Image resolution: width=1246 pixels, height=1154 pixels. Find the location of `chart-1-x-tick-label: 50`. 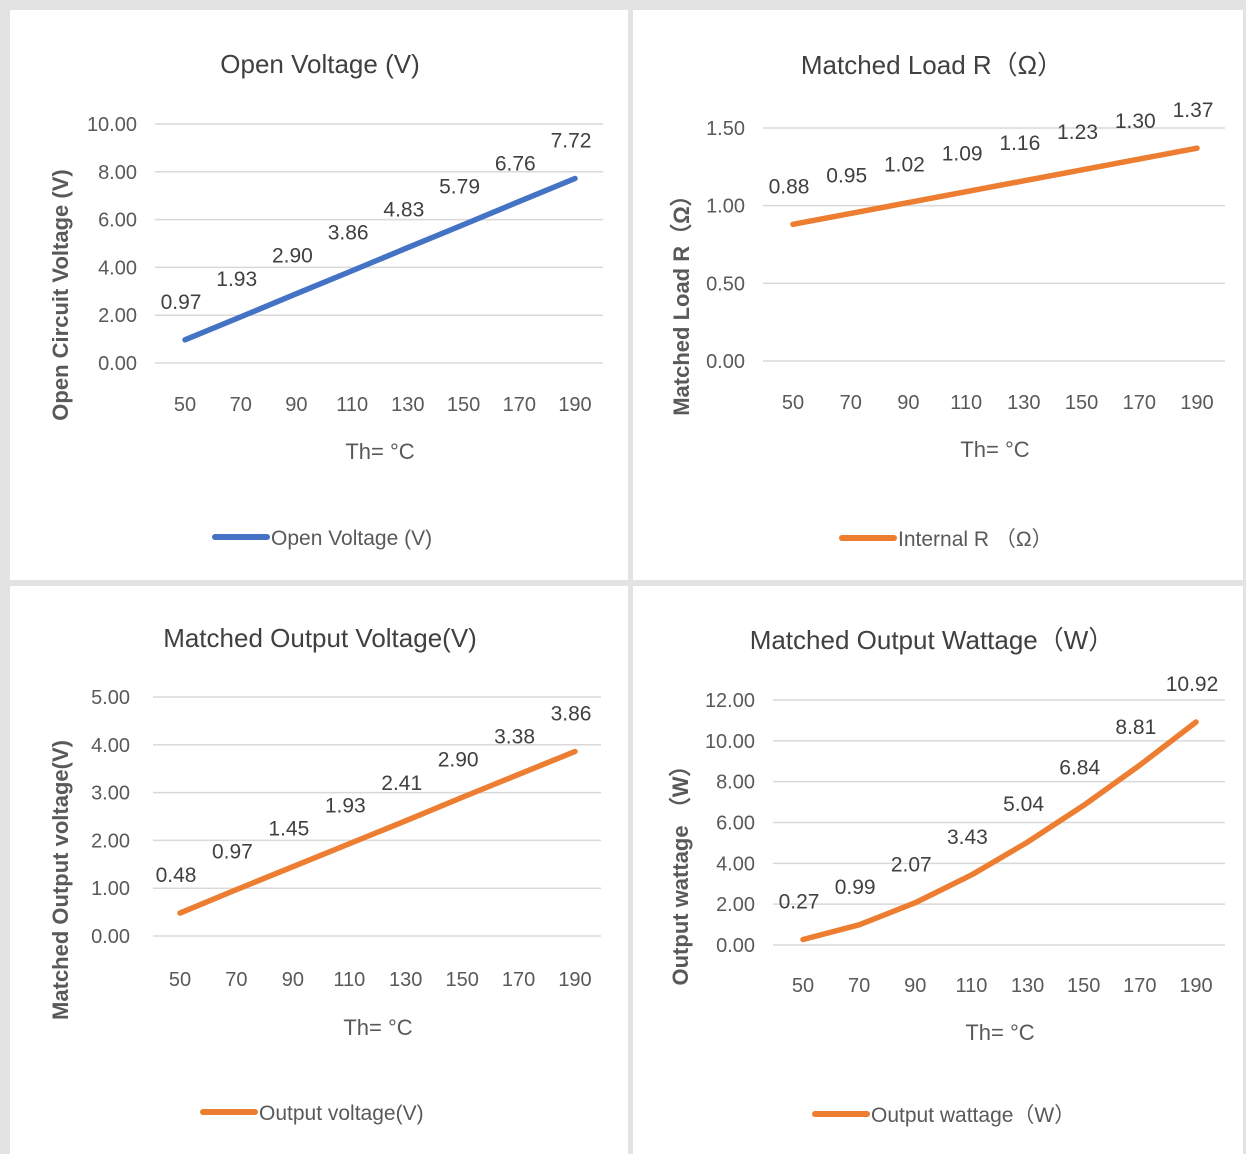

chart-1-x-tick-label: 50 is located at coordinates (185, 405).